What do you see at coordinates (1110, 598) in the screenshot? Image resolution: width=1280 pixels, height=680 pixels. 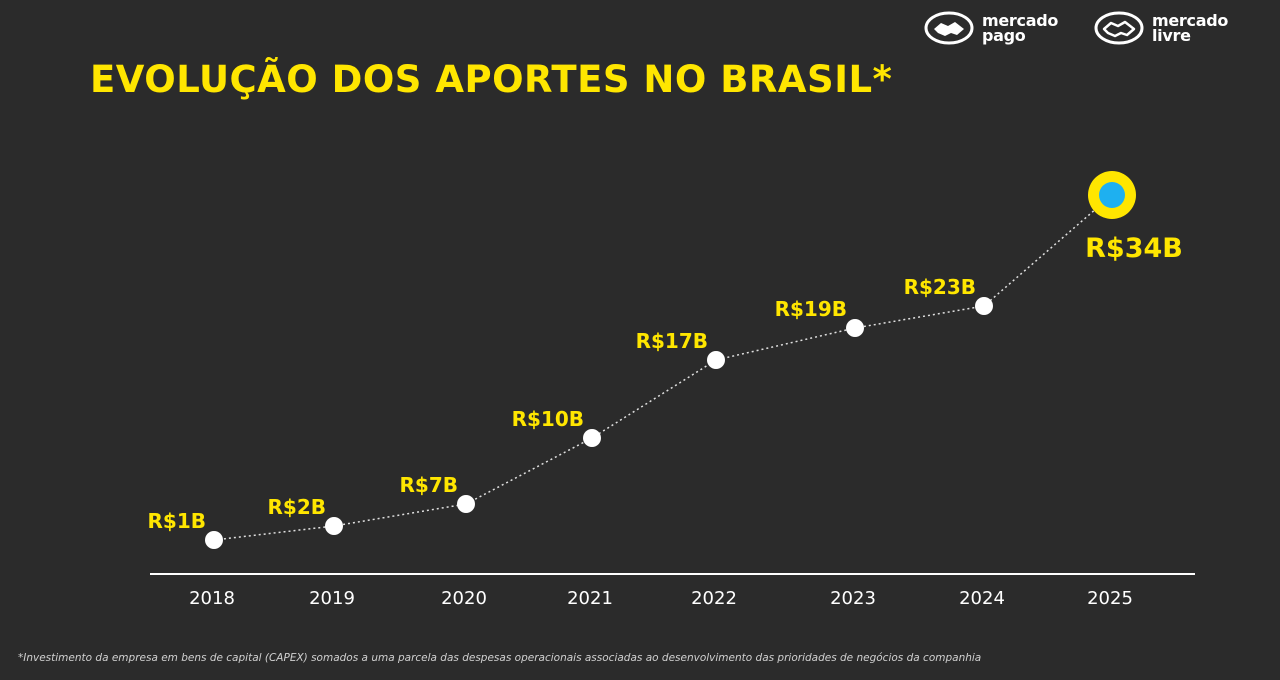 I see `x-tick-label: 2025` at bounding box center [1110, 598].